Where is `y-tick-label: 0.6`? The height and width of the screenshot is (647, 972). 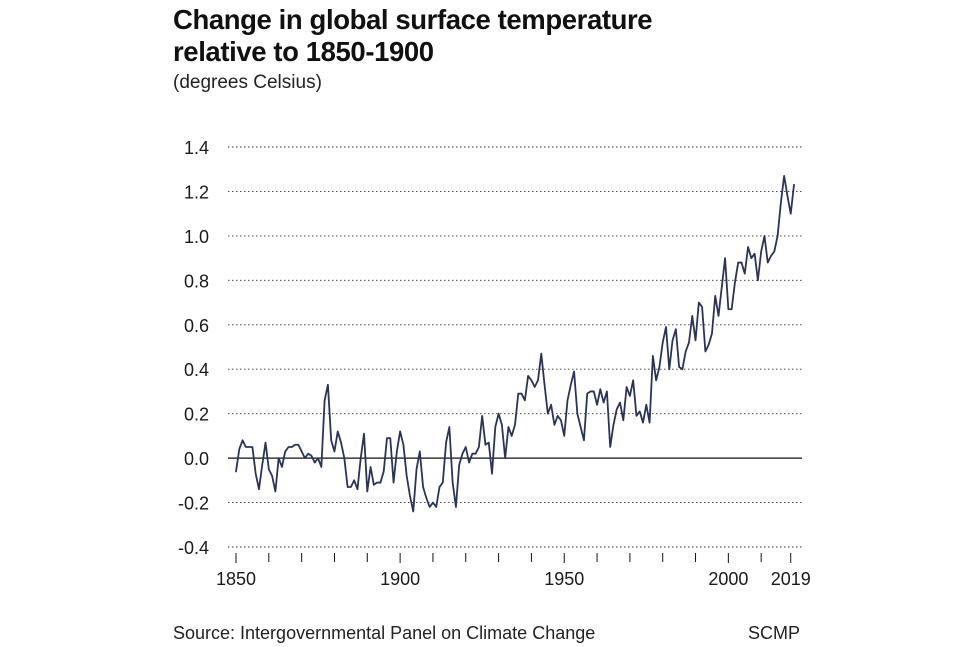 y-tick-label: 0.6 is located at coordinates (196, 326).